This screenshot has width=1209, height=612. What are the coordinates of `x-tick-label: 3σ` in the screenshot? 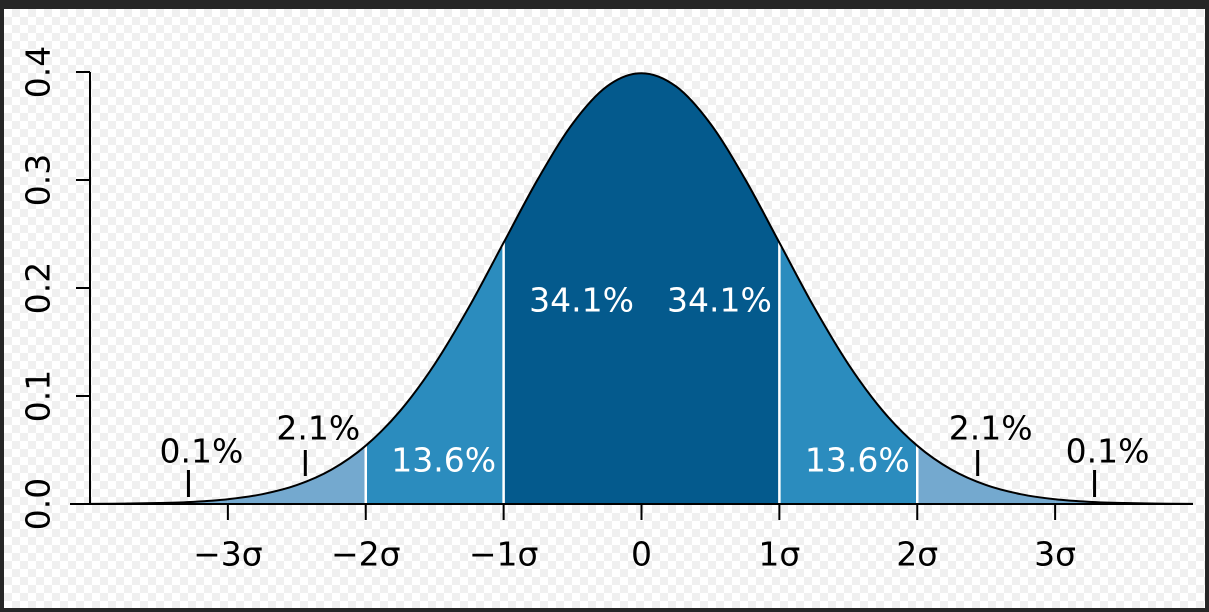 It's located at (1055, 554).